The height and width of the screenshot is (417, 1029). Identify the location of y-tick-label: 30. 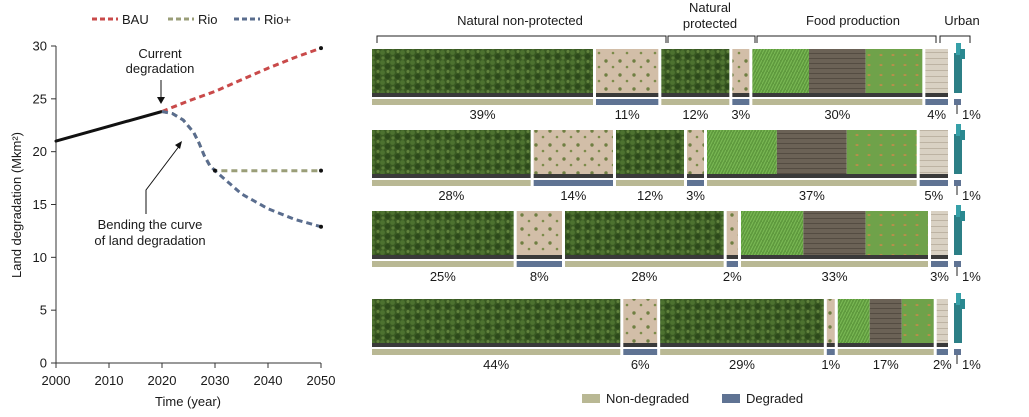
(40, 46).